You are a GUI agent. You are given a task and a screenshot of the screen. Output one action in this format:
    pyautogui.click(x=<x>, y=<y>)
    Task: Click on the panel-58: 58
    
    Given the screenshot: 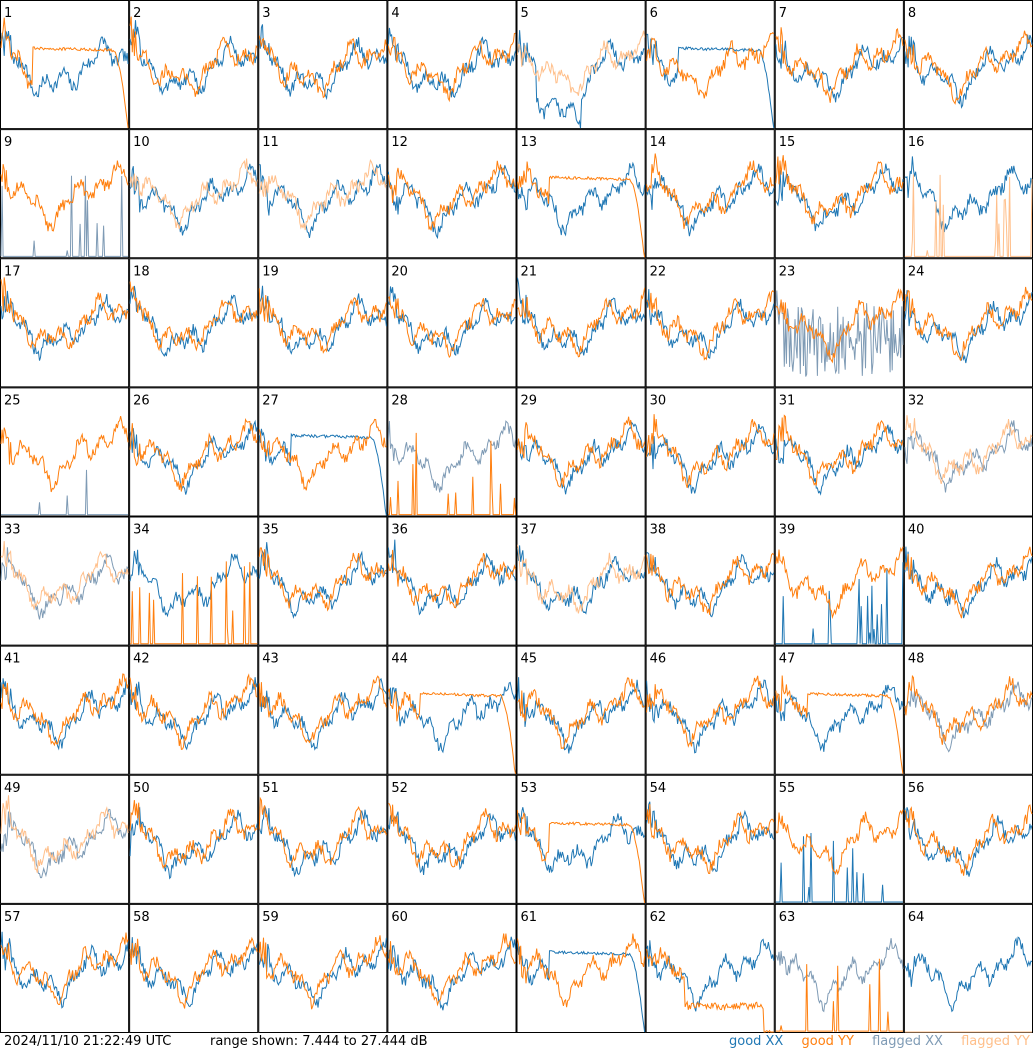 What is the action you would take?
    pyautogui.click(x=194, y=968)
    